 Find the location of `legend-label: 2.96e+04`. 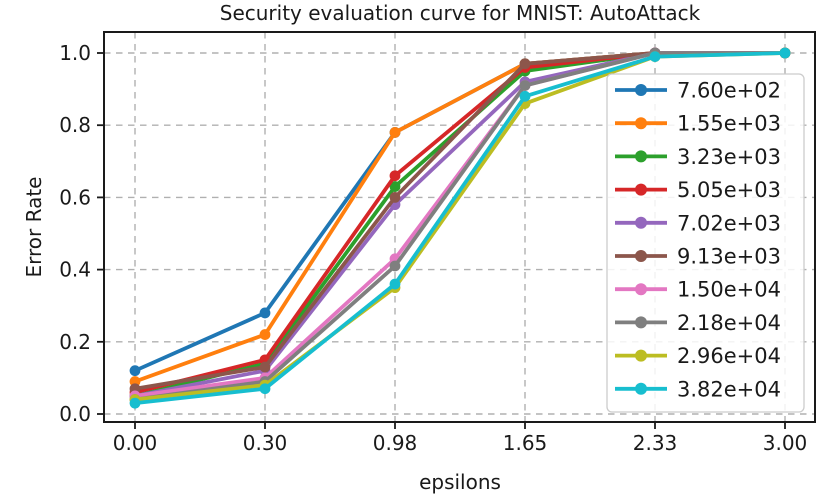

legend-label: 2.96e+04 is located at coordinates (729, 356).